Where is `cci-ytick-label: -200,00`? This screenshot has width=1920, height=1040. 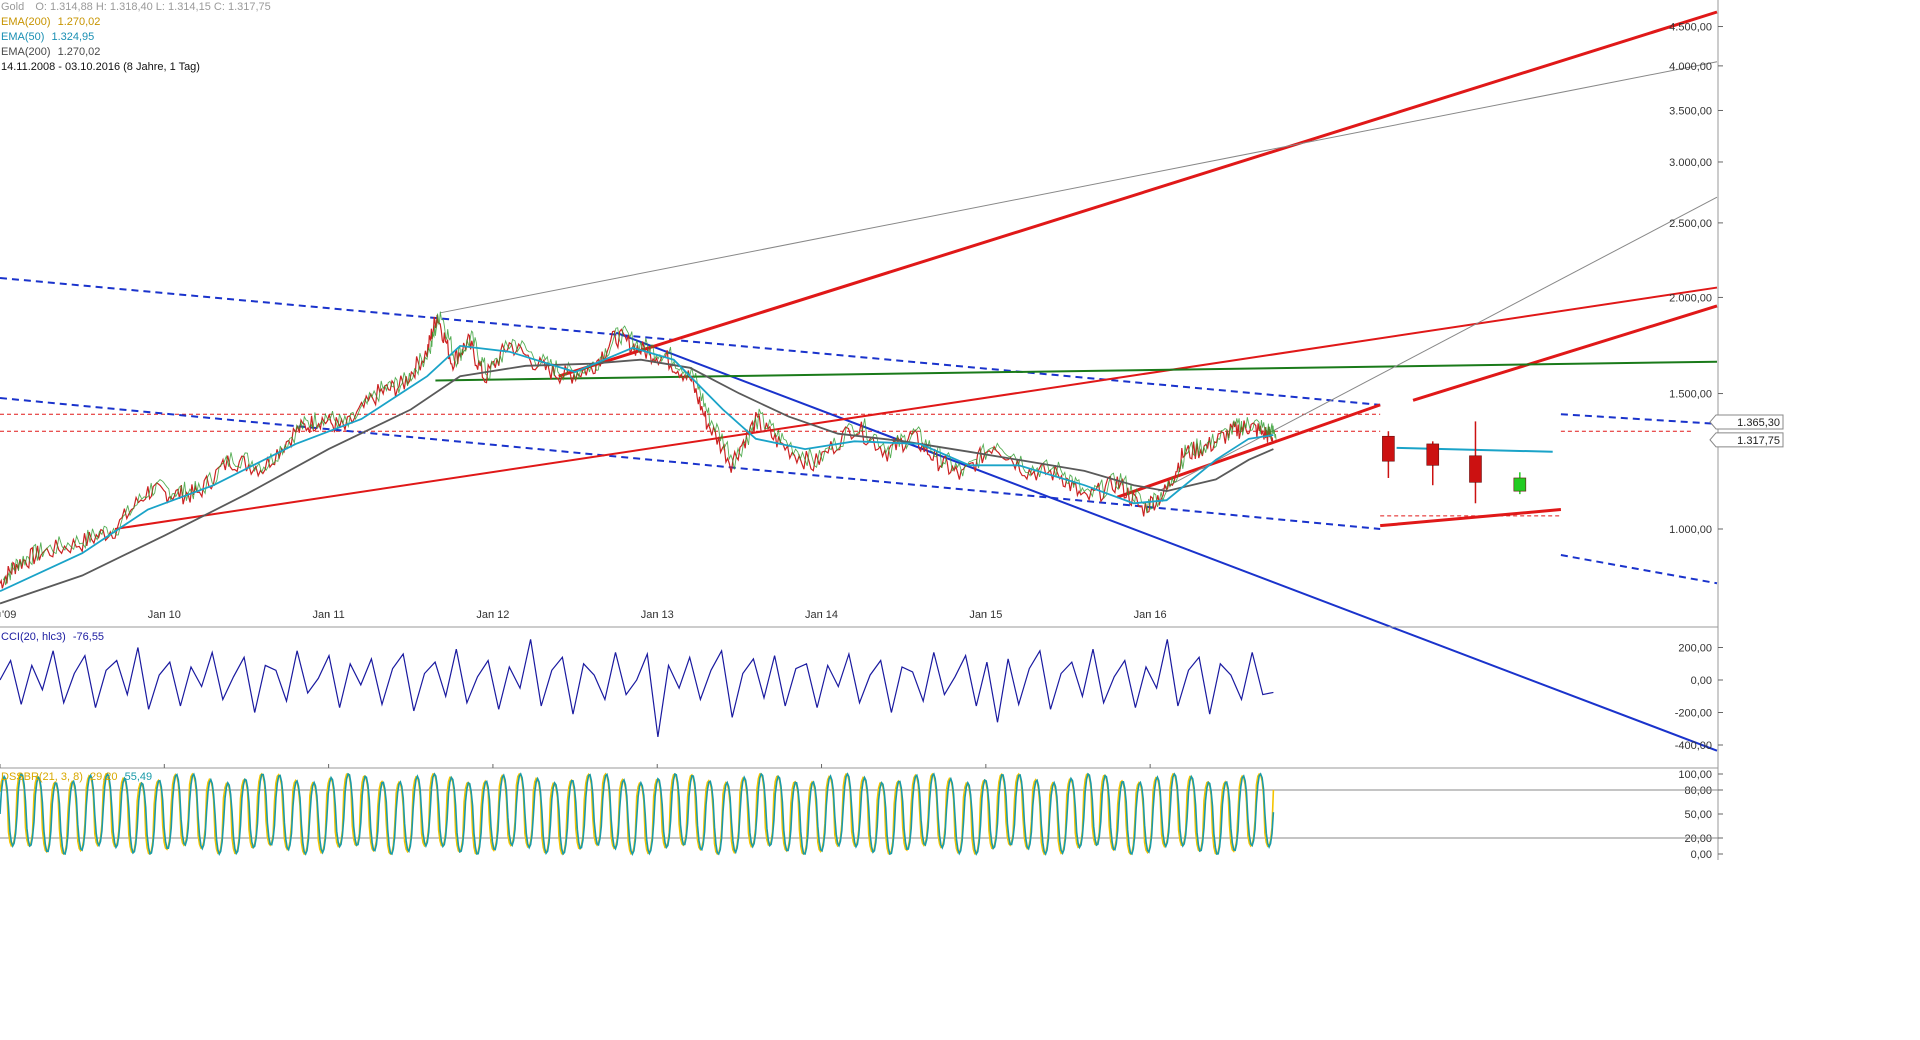
cci-ytick-label: -200,00 is located at coordinates (1693, 714).